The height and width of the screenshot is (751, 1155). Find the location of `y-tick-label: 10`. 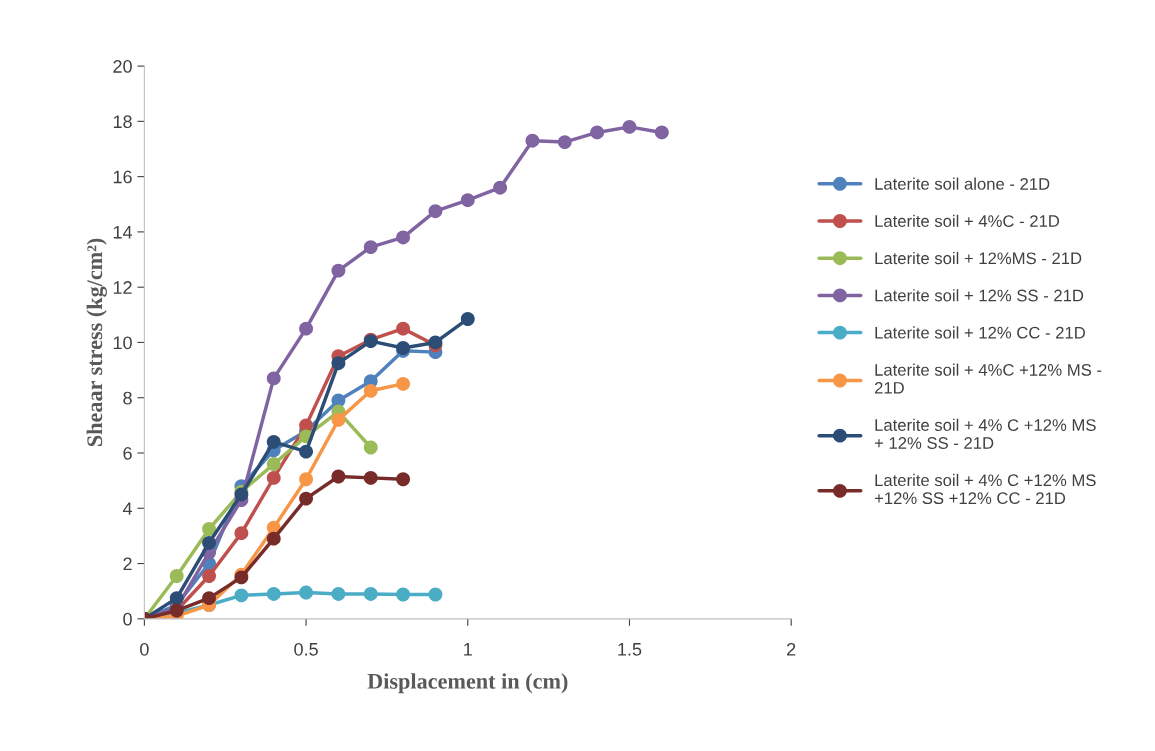

y-tick-label: 10 is located at coordinates (122, 343).